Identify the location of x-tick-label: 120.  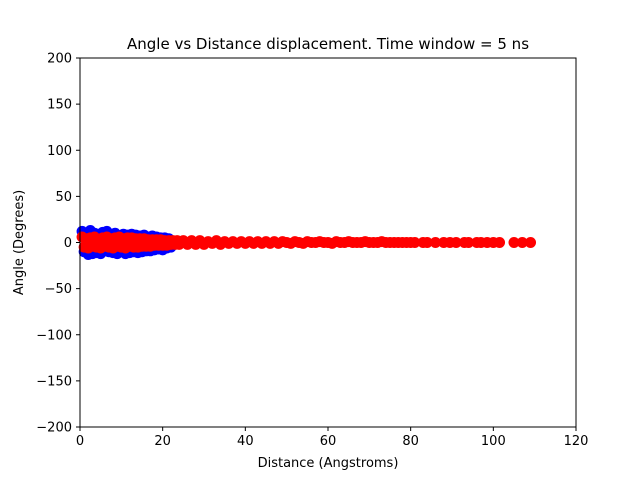
(576, 441).